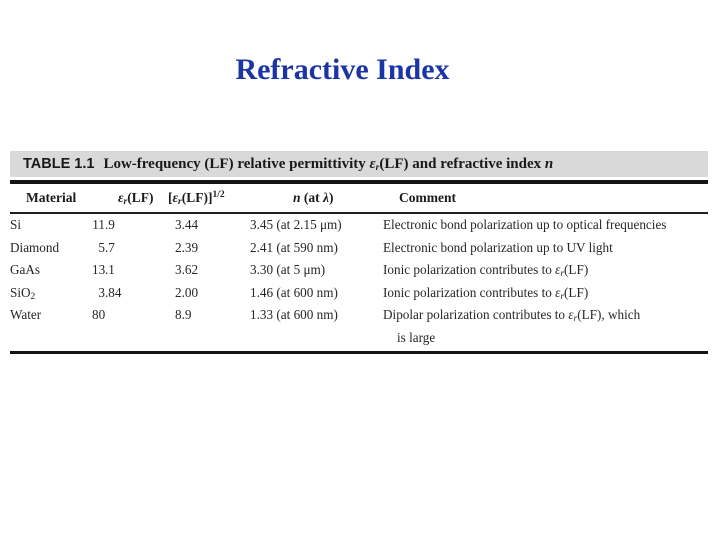  I want to click on refractive-index-cell: 2.41 (at 590 nm), so click(294, 247).